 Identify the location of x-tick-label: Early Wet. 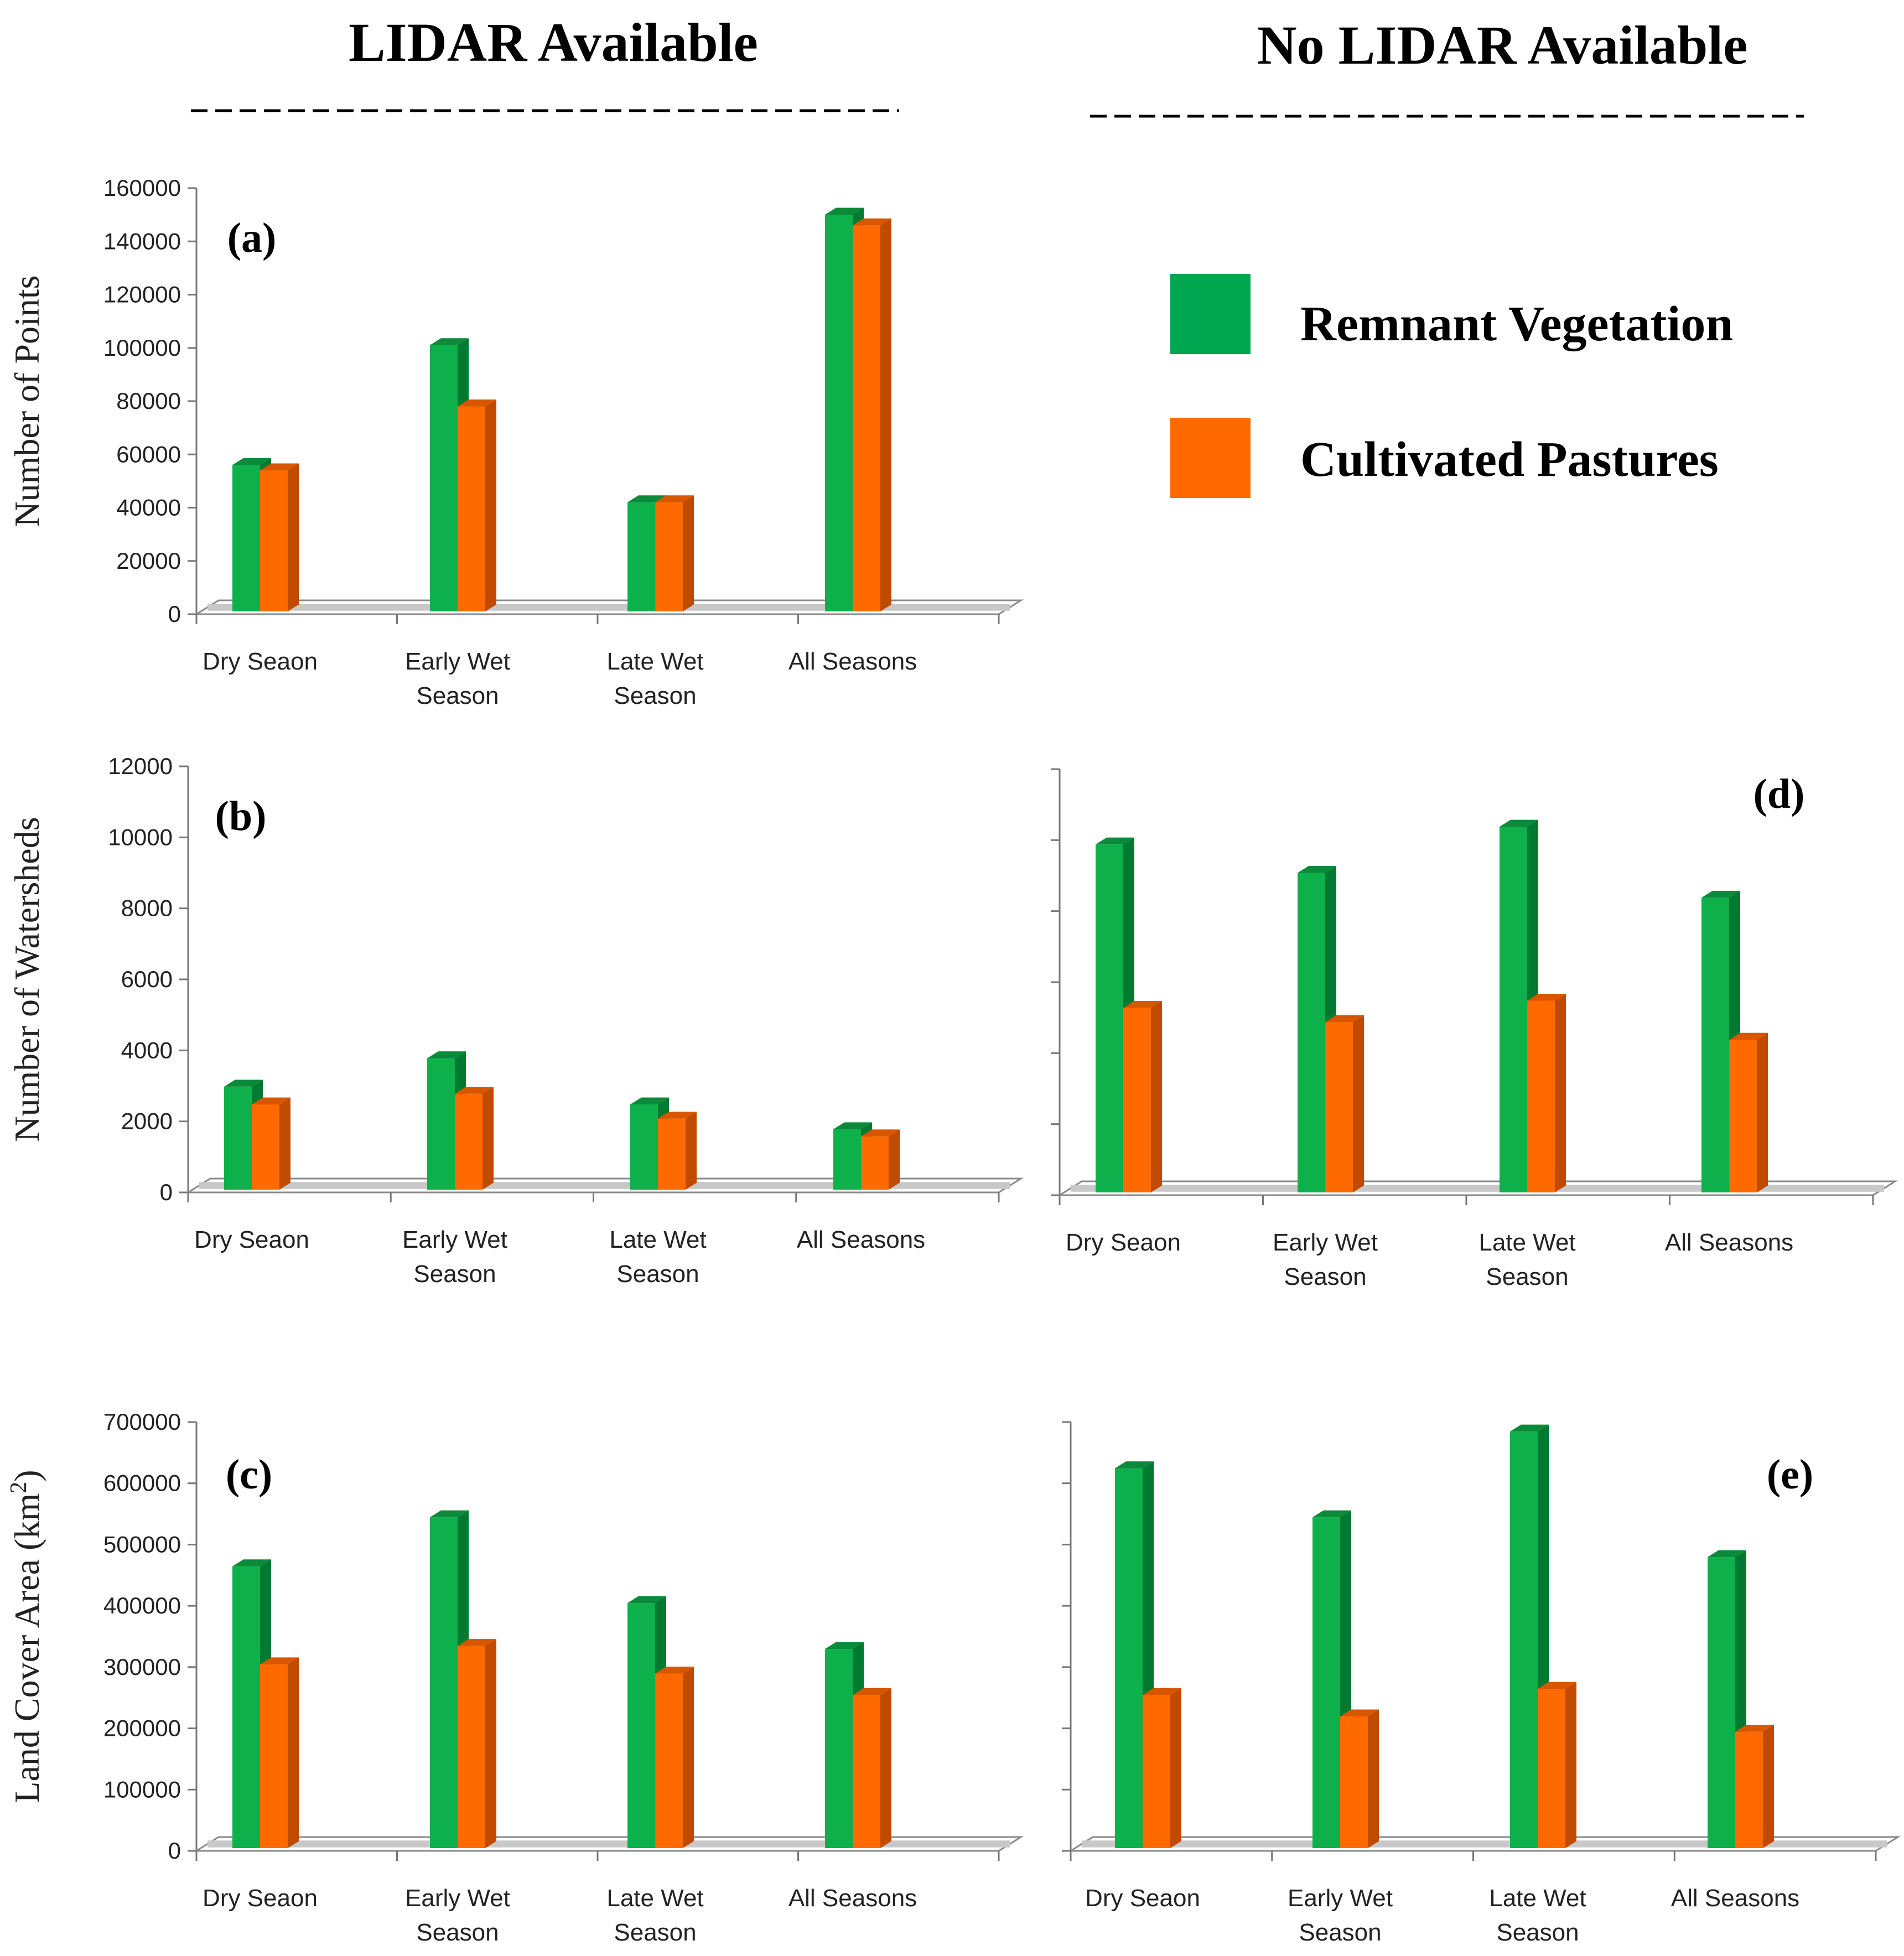
(1325, 1242).